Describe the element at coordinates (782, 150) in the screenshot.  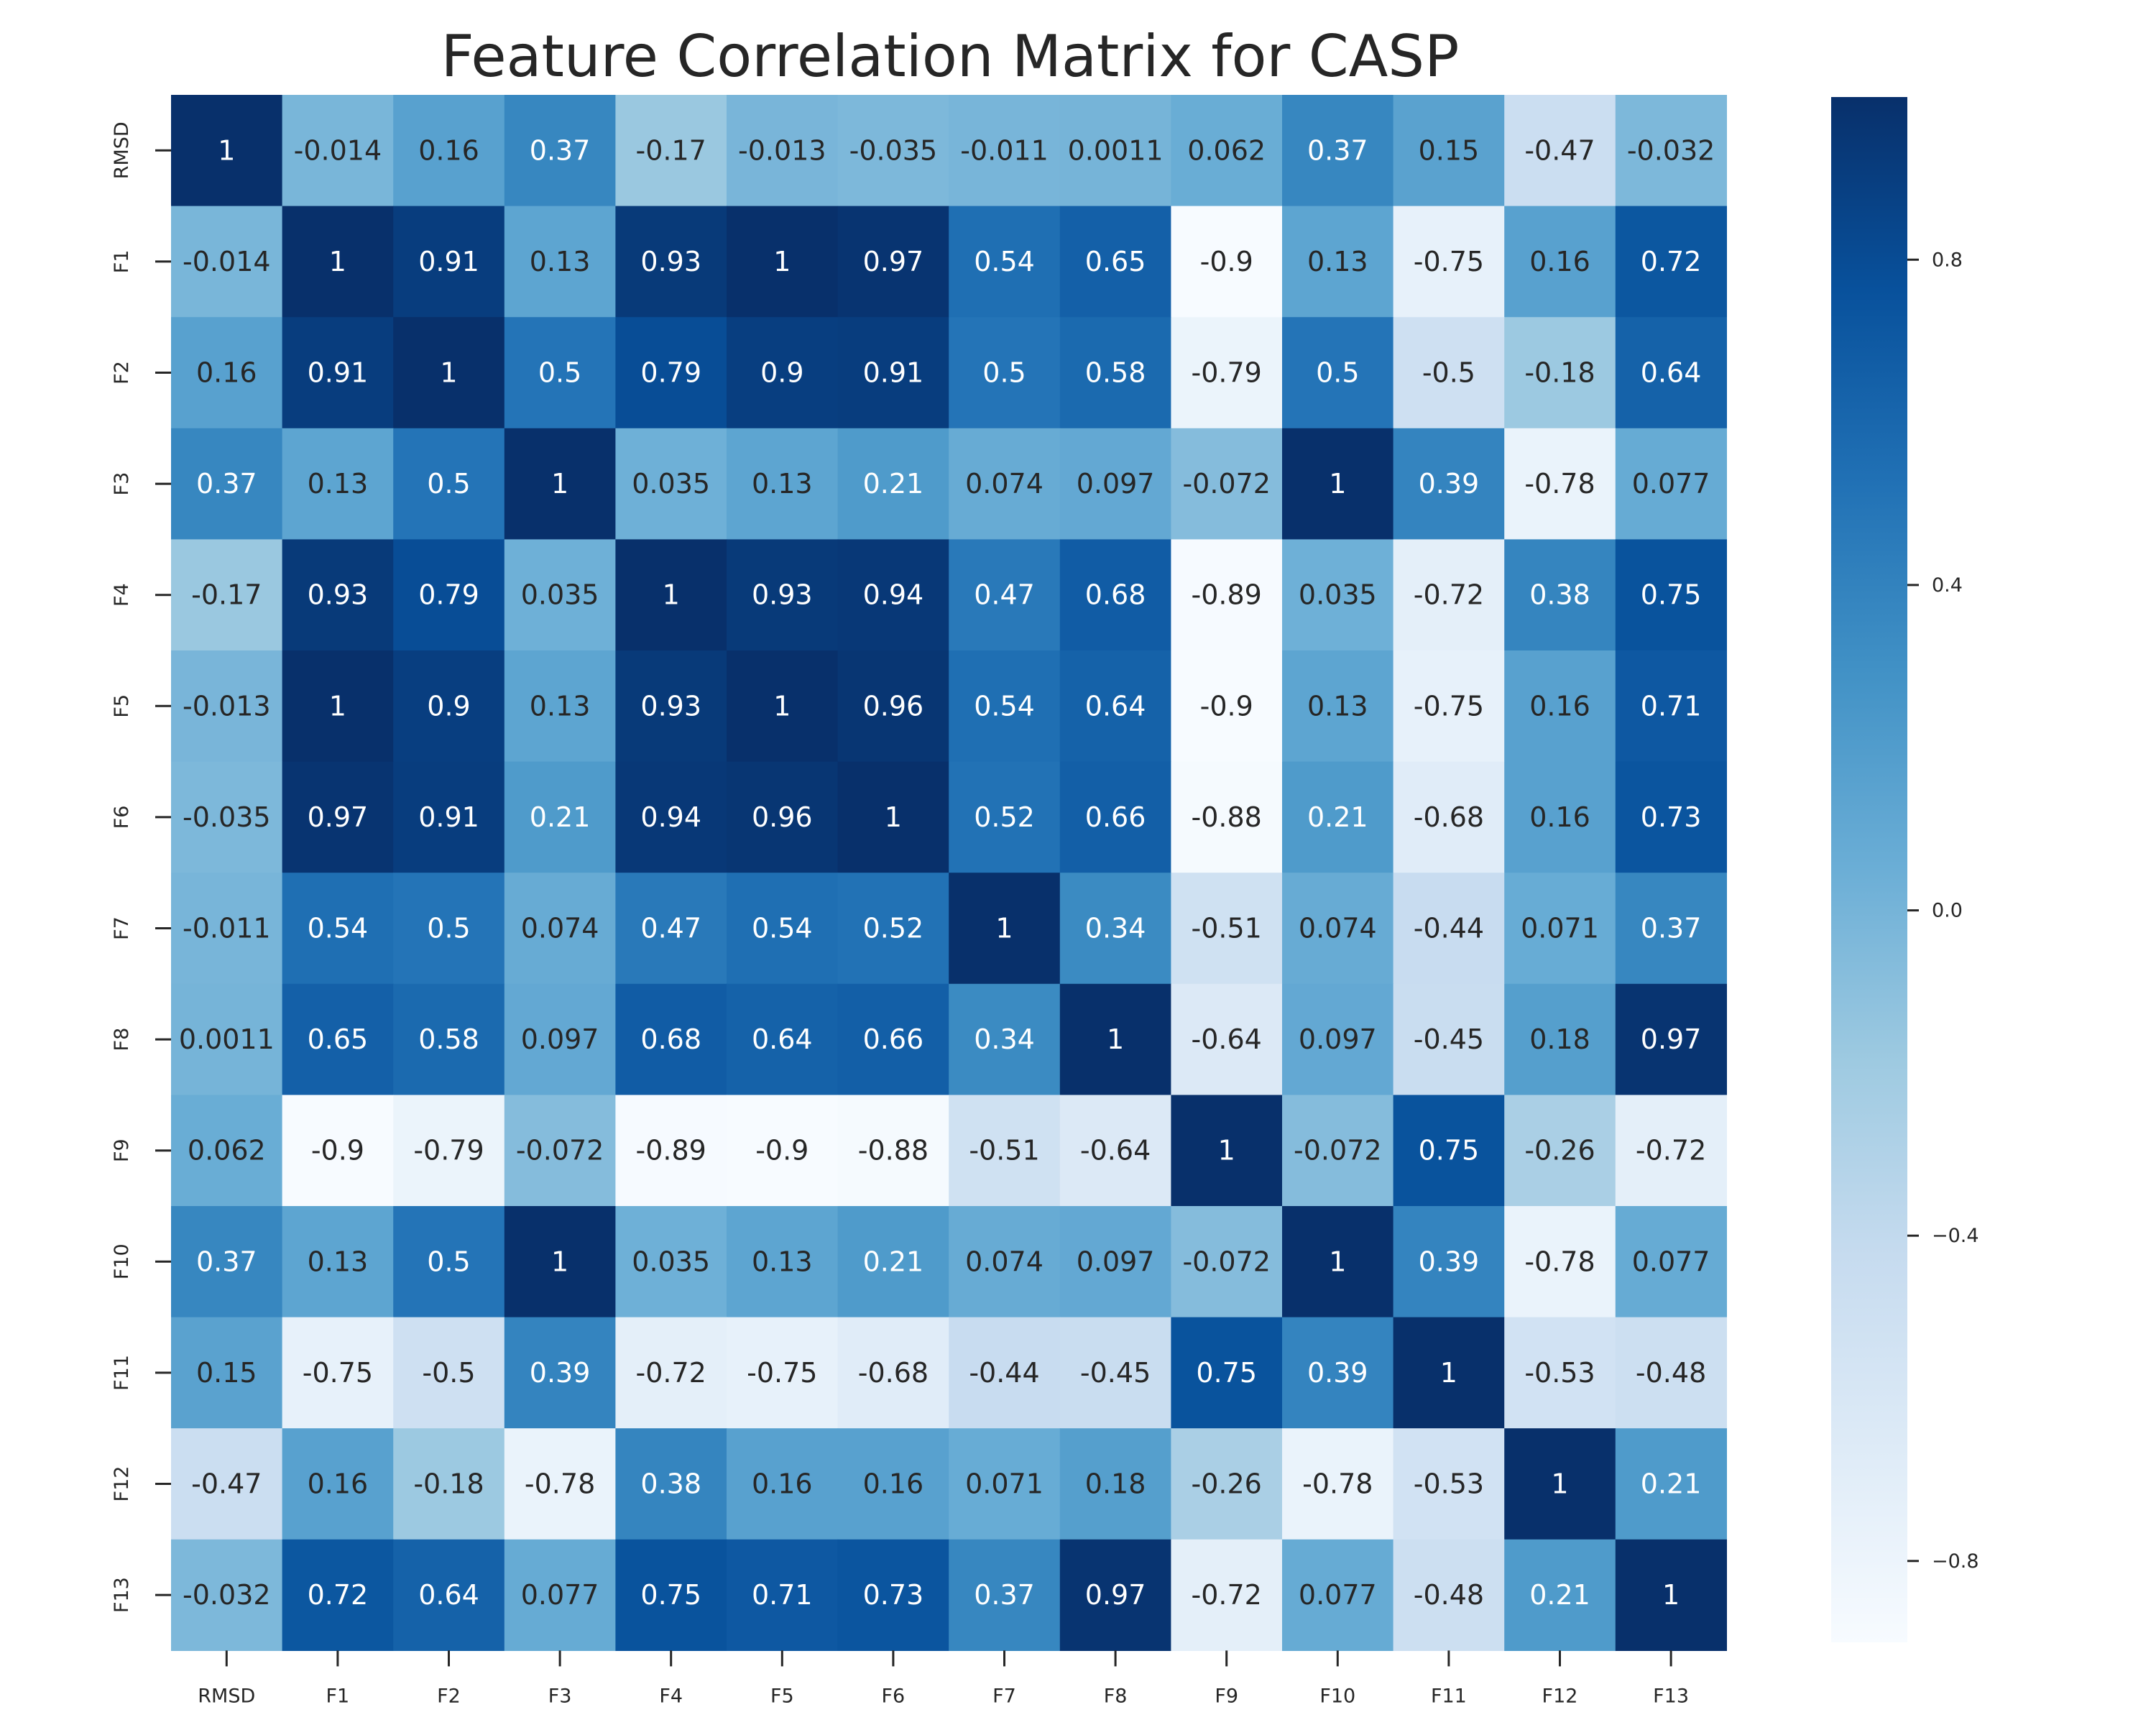
I see `cell-value-label: -0.013` at that location.